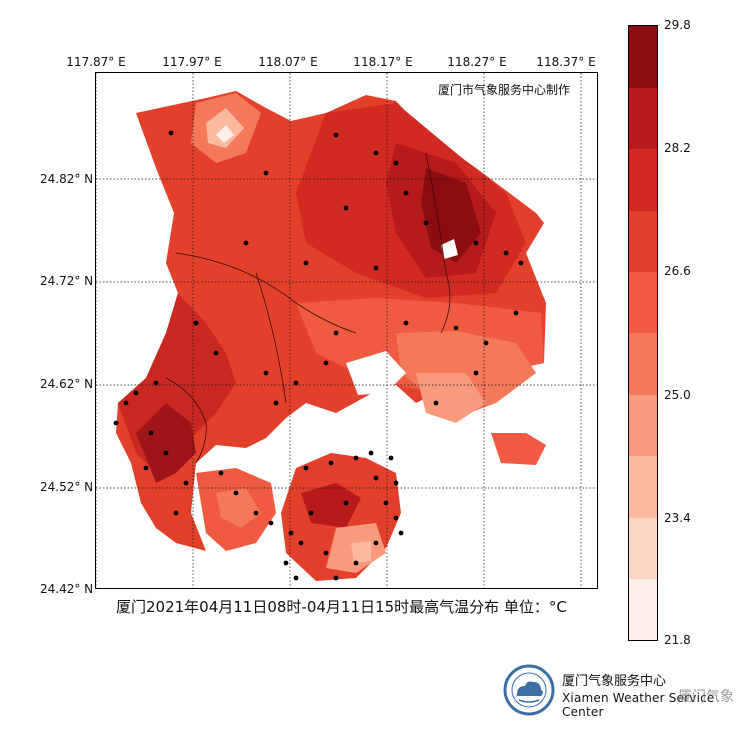  Describe the element at coordinates (677, 25) in the screenshot. I see `colorbar-tick: 29.8` at that location.